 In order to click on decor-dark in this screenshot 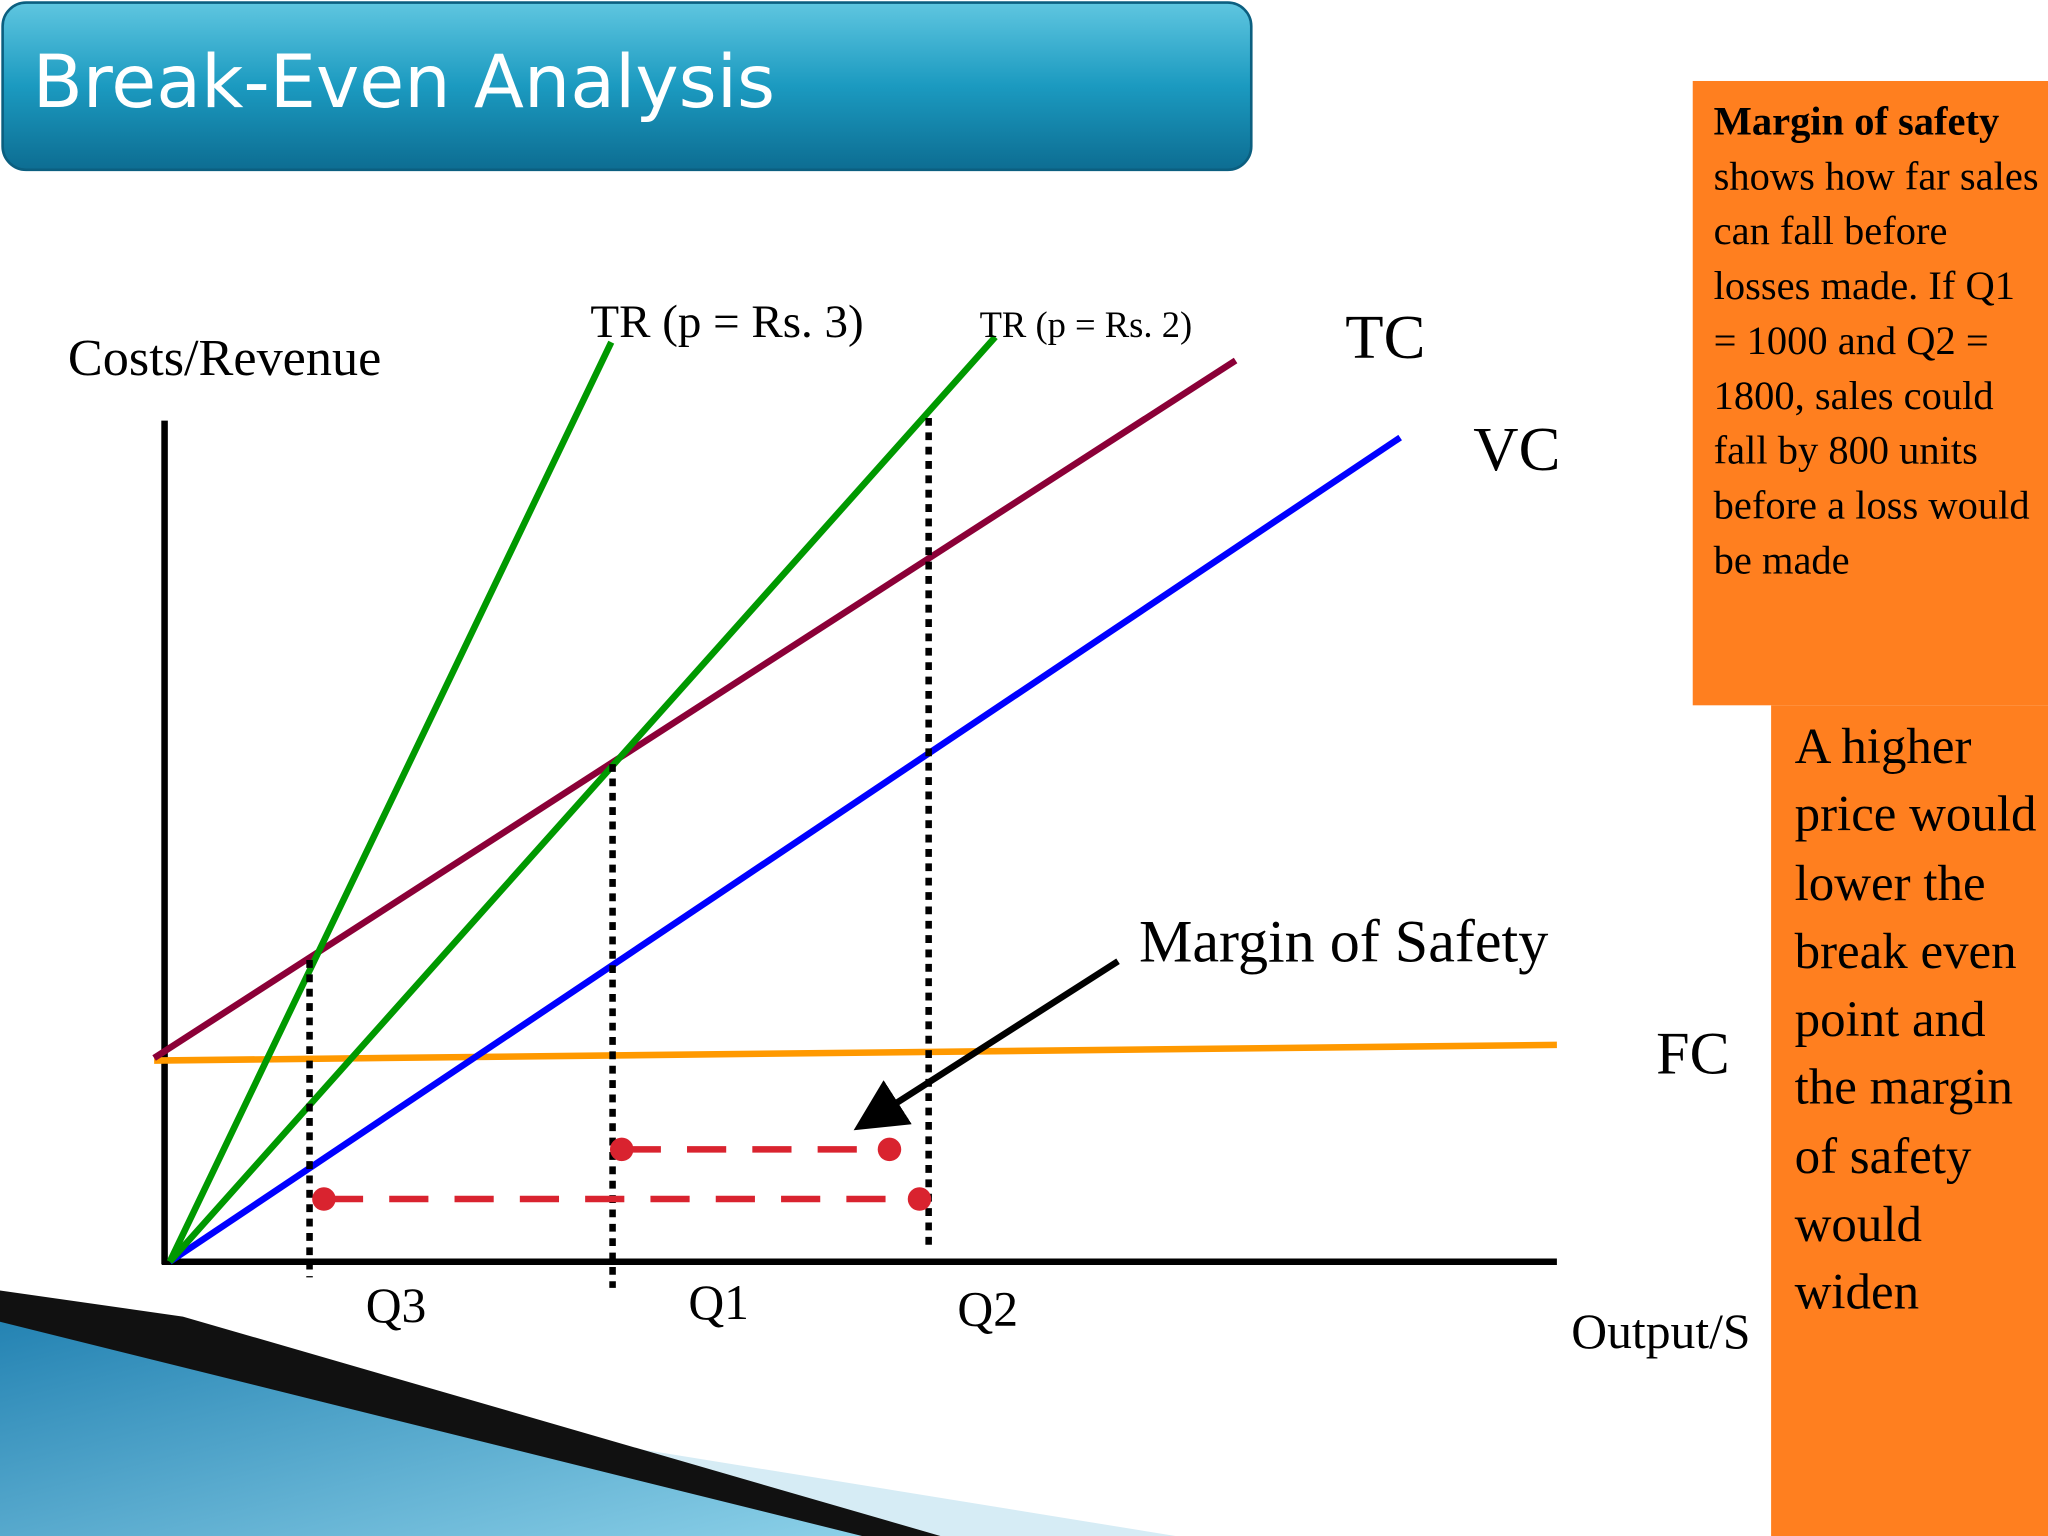, I will do `click(470, 1413)`.